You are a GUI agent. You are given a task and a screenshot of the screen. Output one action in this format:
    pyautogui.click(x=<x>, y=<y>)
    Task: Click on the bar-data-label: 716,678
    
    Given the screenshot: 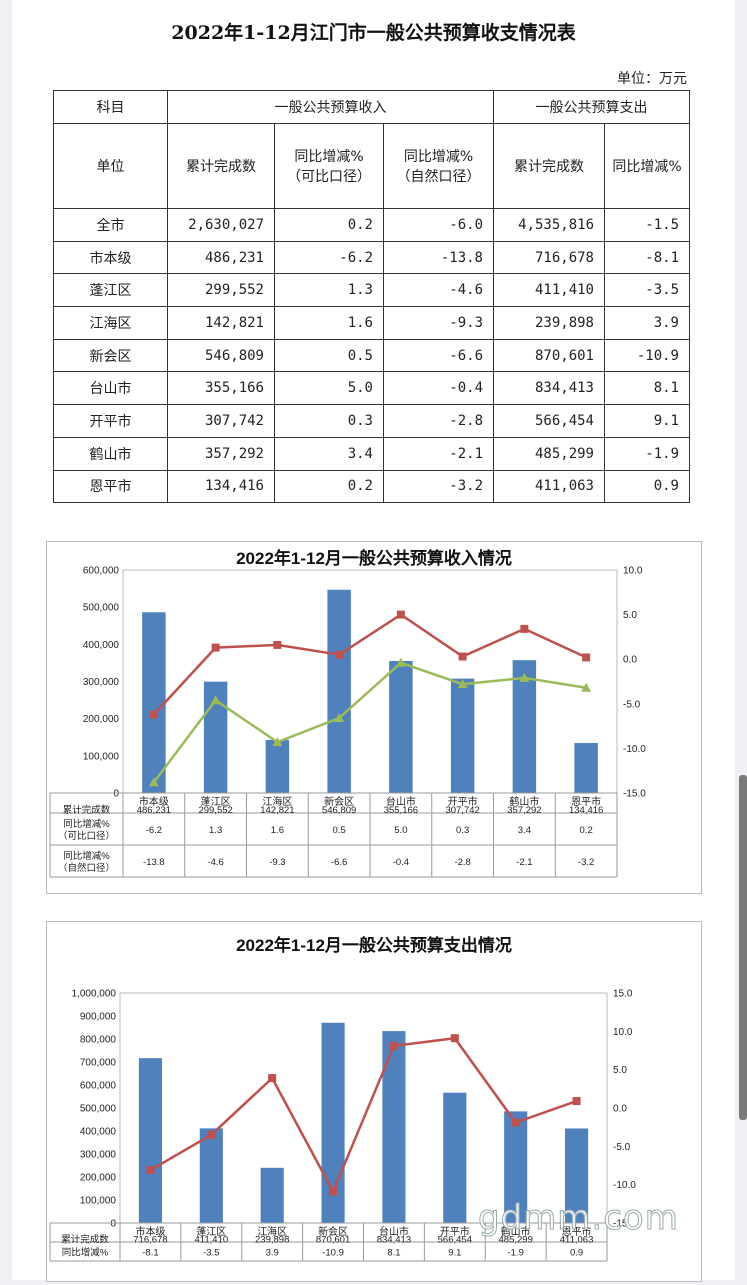 What is the action you would take?
    pyautogui.click(x=150, y=1240)
    